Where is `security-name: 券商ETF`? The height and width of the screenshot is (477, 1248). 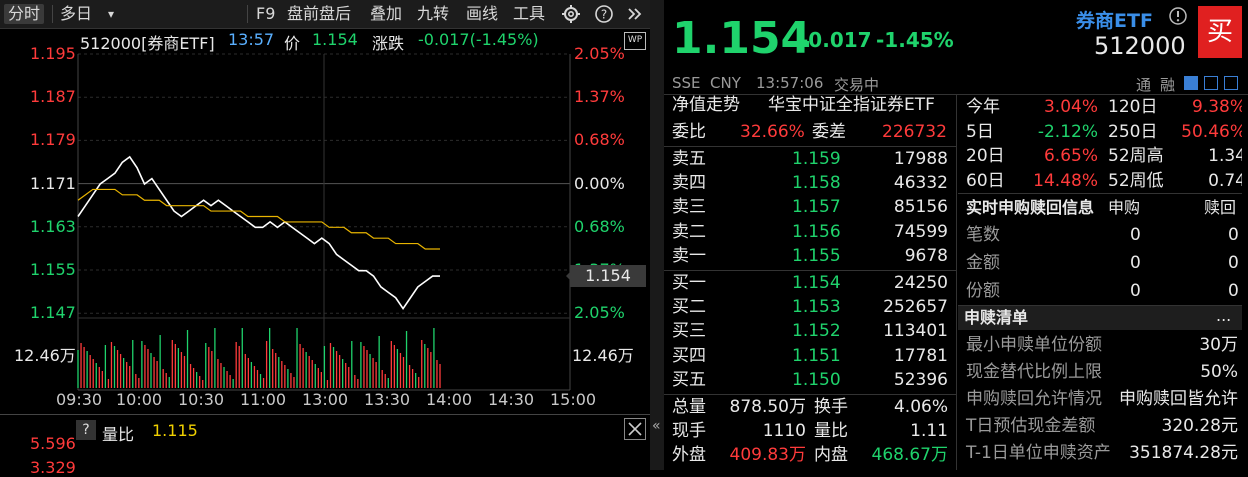 security-name: 券商ETF is located at coordinates (1114, 21).